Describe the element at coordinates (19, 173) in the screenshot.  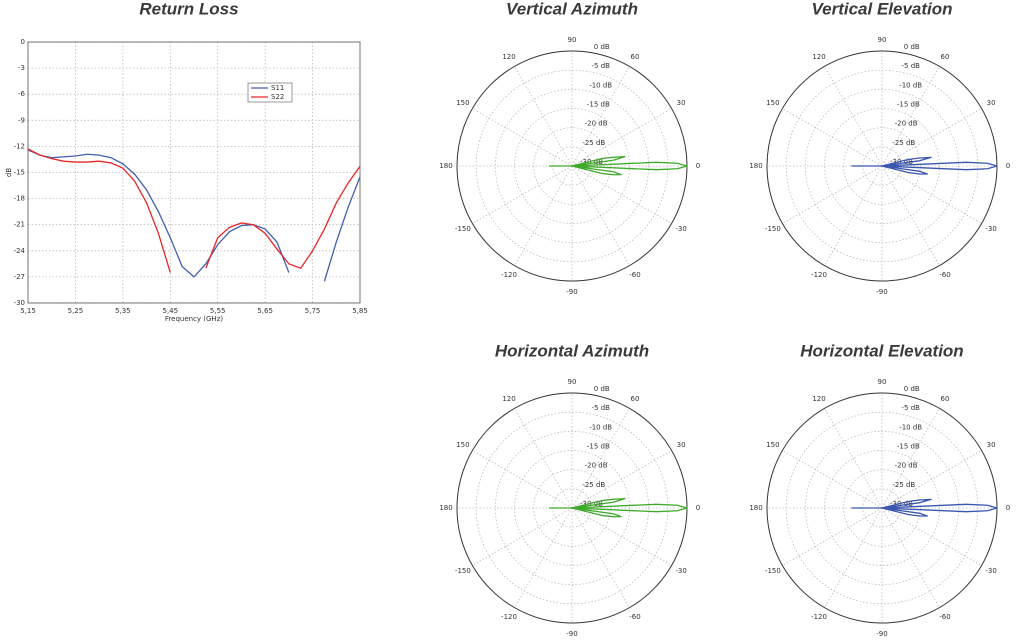
I see `y-tick-label: -15` at that location.